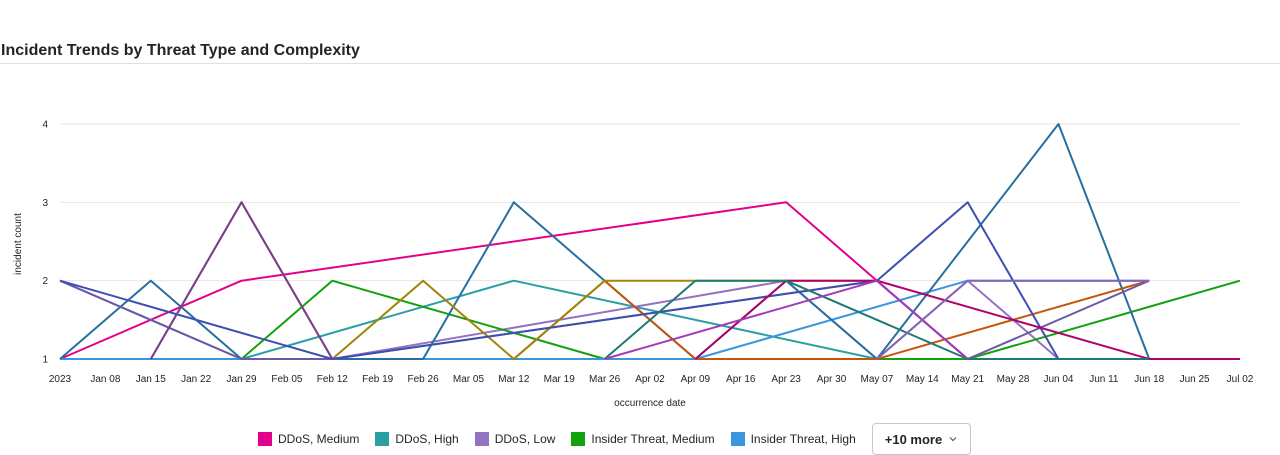  Describe the element at coordinates (196, 379) in the screenshot. I see `x-tick-label: Jan 22` at that location.